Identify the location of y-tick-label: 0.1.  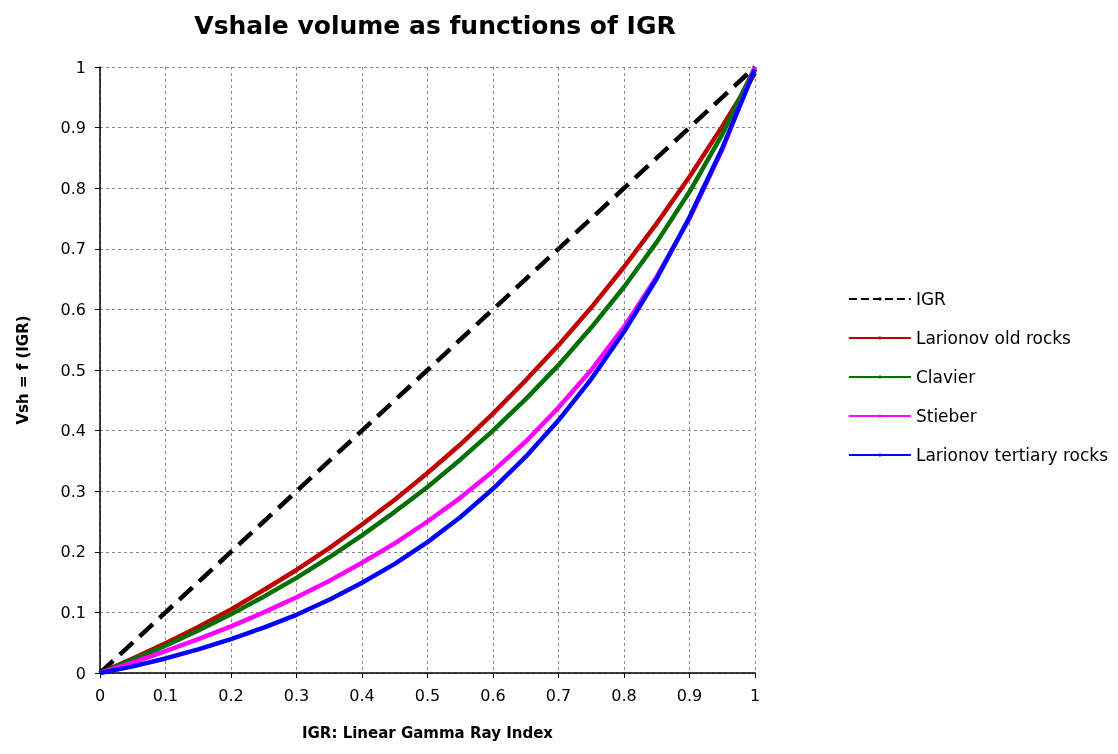
(73, 612).